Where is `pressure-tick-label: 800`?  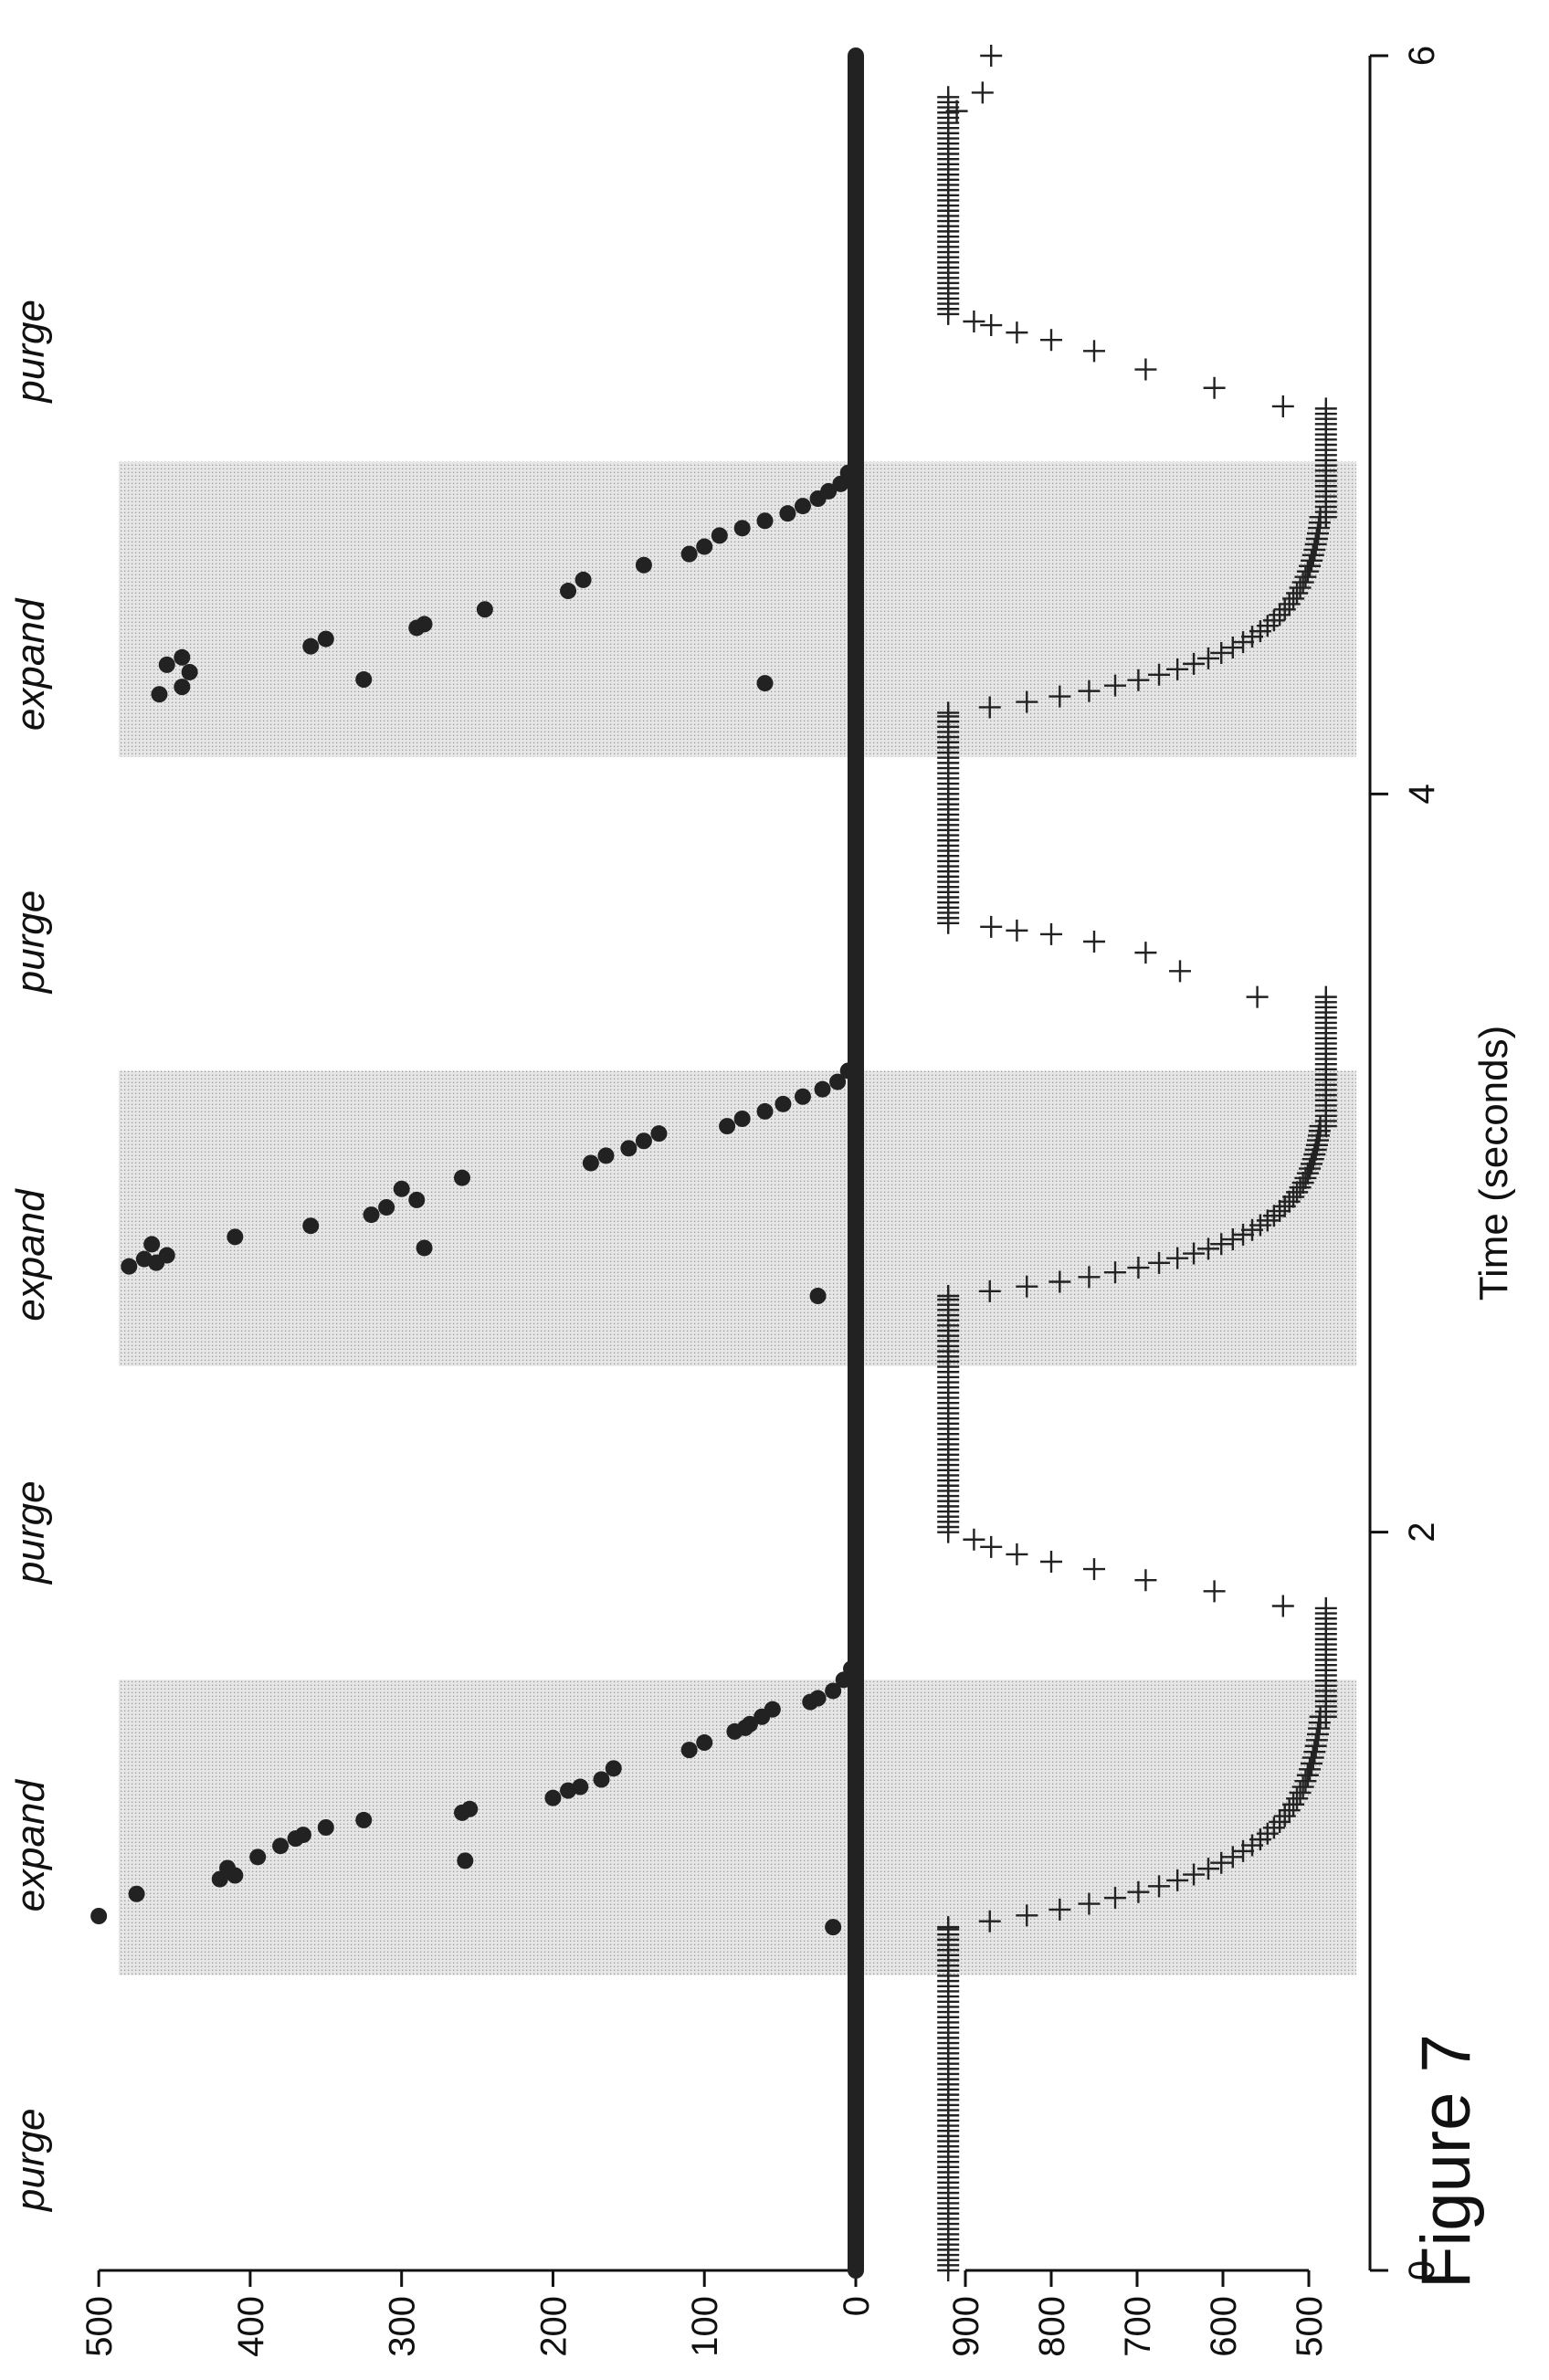 pressure-tick-label: 800 is located at coordinates (1052, 2327).